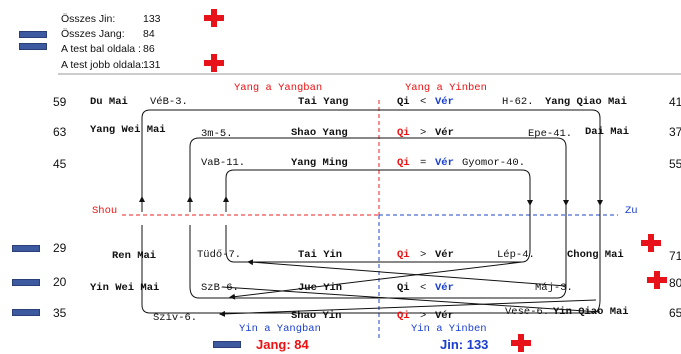  I want to click on osszes-jin-value: 133, so click(152, 19).